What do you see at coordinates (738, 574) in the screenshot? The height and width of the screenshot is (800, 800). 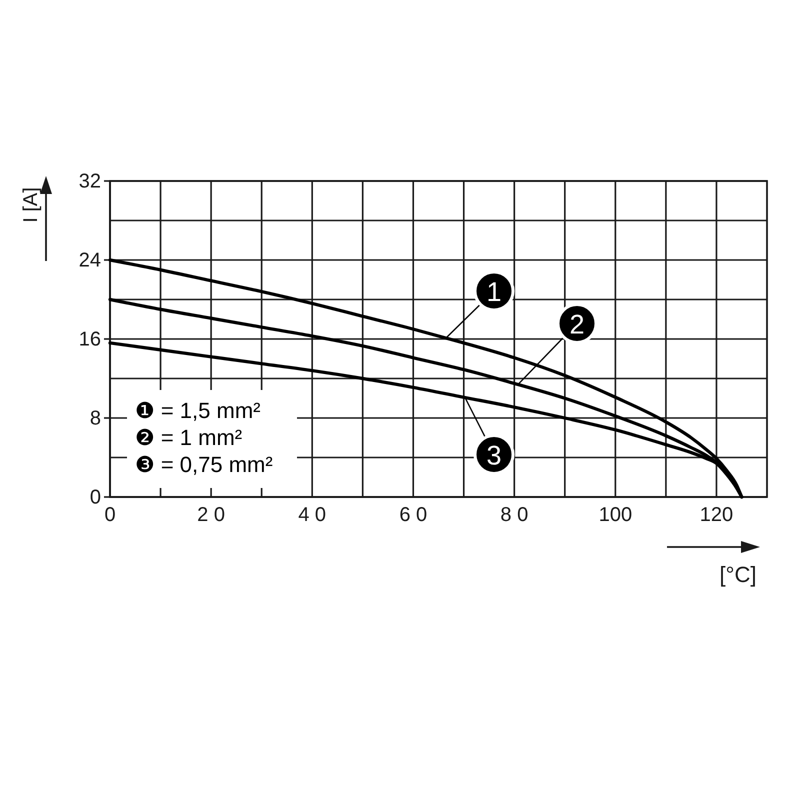 I see `x-axis-title: [°C]` at bounding box center [738, 574].